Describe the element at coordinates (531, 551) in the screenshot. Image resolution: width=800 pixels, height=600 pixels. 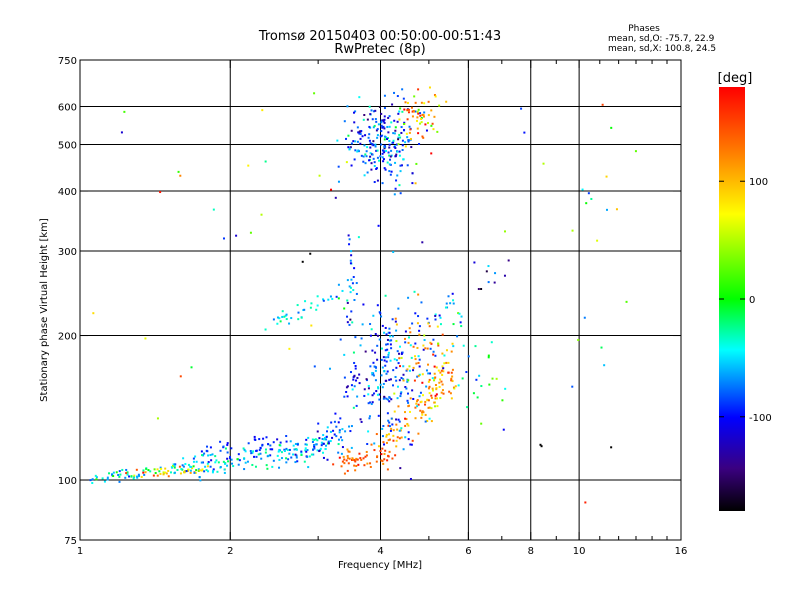
I see `x-tick-label: 8` at that location.